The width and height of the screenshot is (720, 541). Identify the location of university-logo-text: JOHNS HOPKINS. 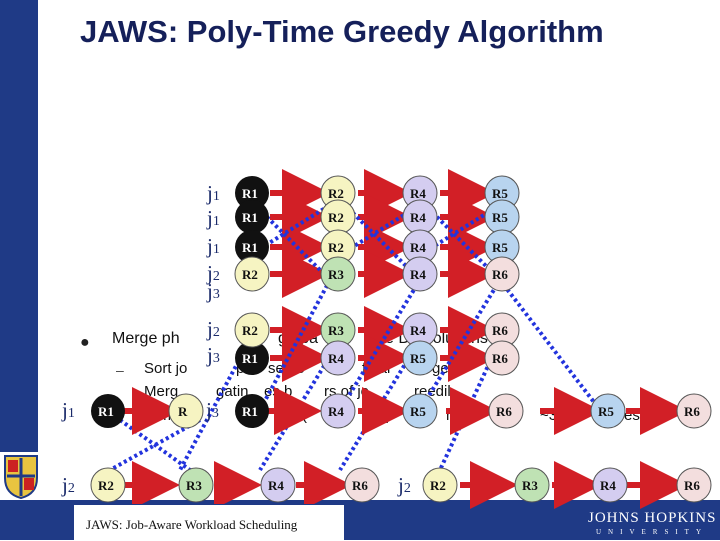
(652, 518).